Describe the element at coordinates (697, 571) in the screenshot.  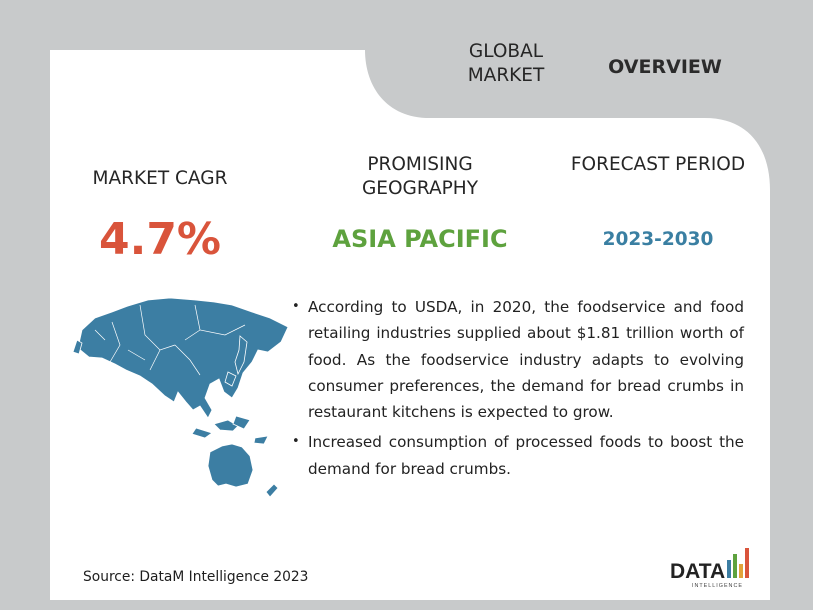
I see `svg-text: DATA` at that location.